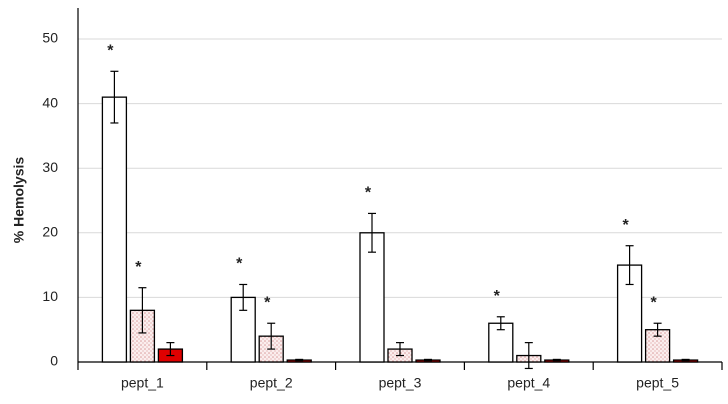 This screenshot has height=404, width=728. I want to click on x-tick-label: pept_2, so click(271, 383).